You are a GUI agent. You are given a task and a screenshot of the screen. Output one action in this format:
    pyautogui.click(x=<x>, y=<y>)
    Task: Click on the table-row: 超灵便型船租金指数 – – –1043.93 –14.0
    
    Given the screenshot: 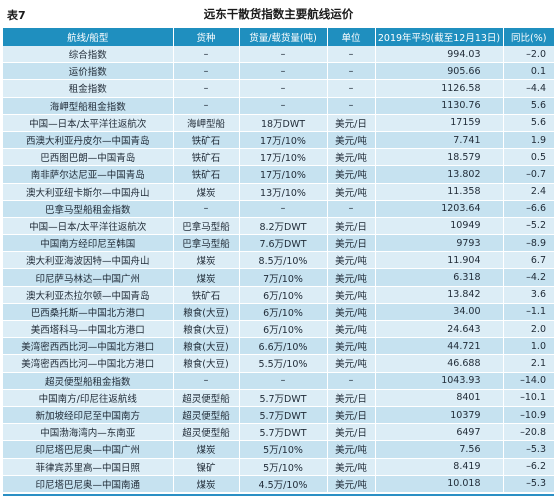 What is the action you would take?
    pyautogui.click(x=278, y=381)
    